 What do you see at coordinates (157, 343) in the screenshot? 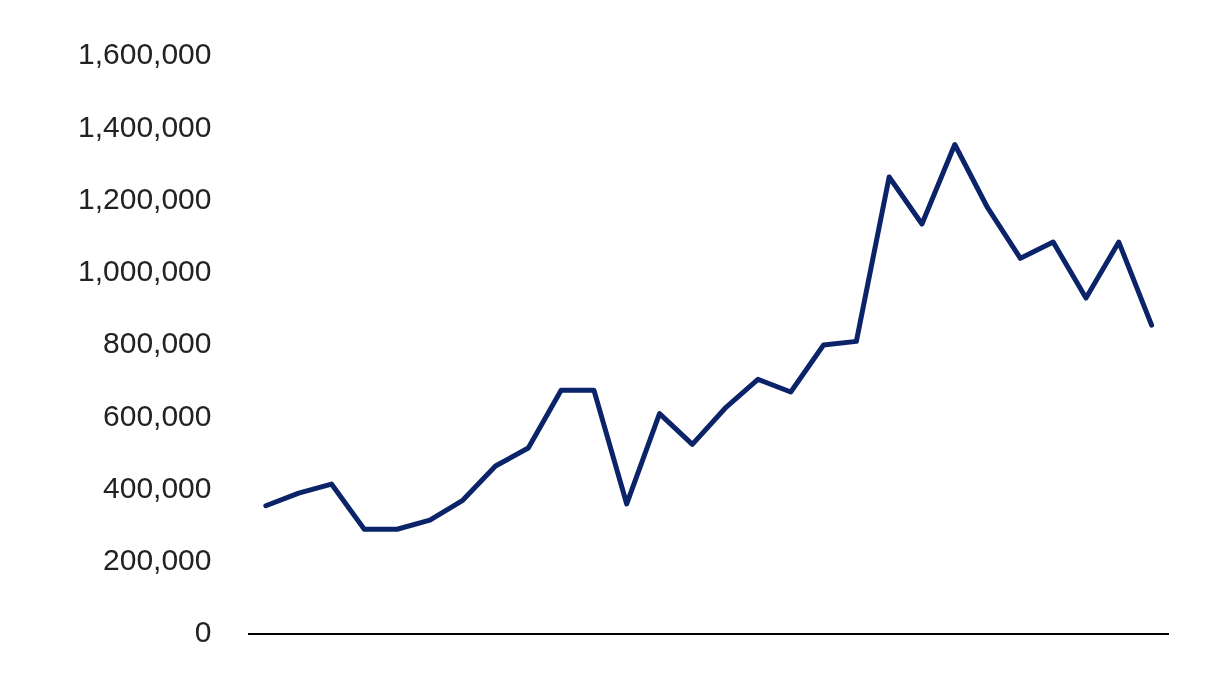
I see `y-tick-label: 800,000` at bounding box center [157, 343].